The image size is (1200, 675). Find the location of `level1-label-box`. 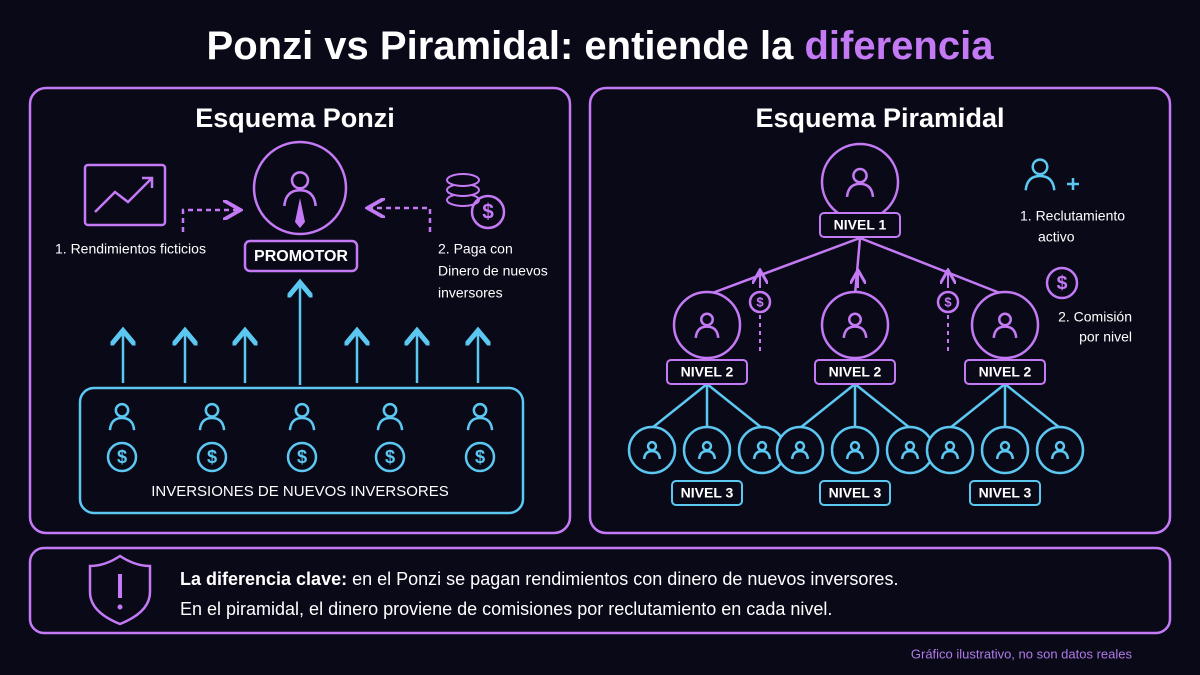

level1-label-box is located at coordinates (860, 225).